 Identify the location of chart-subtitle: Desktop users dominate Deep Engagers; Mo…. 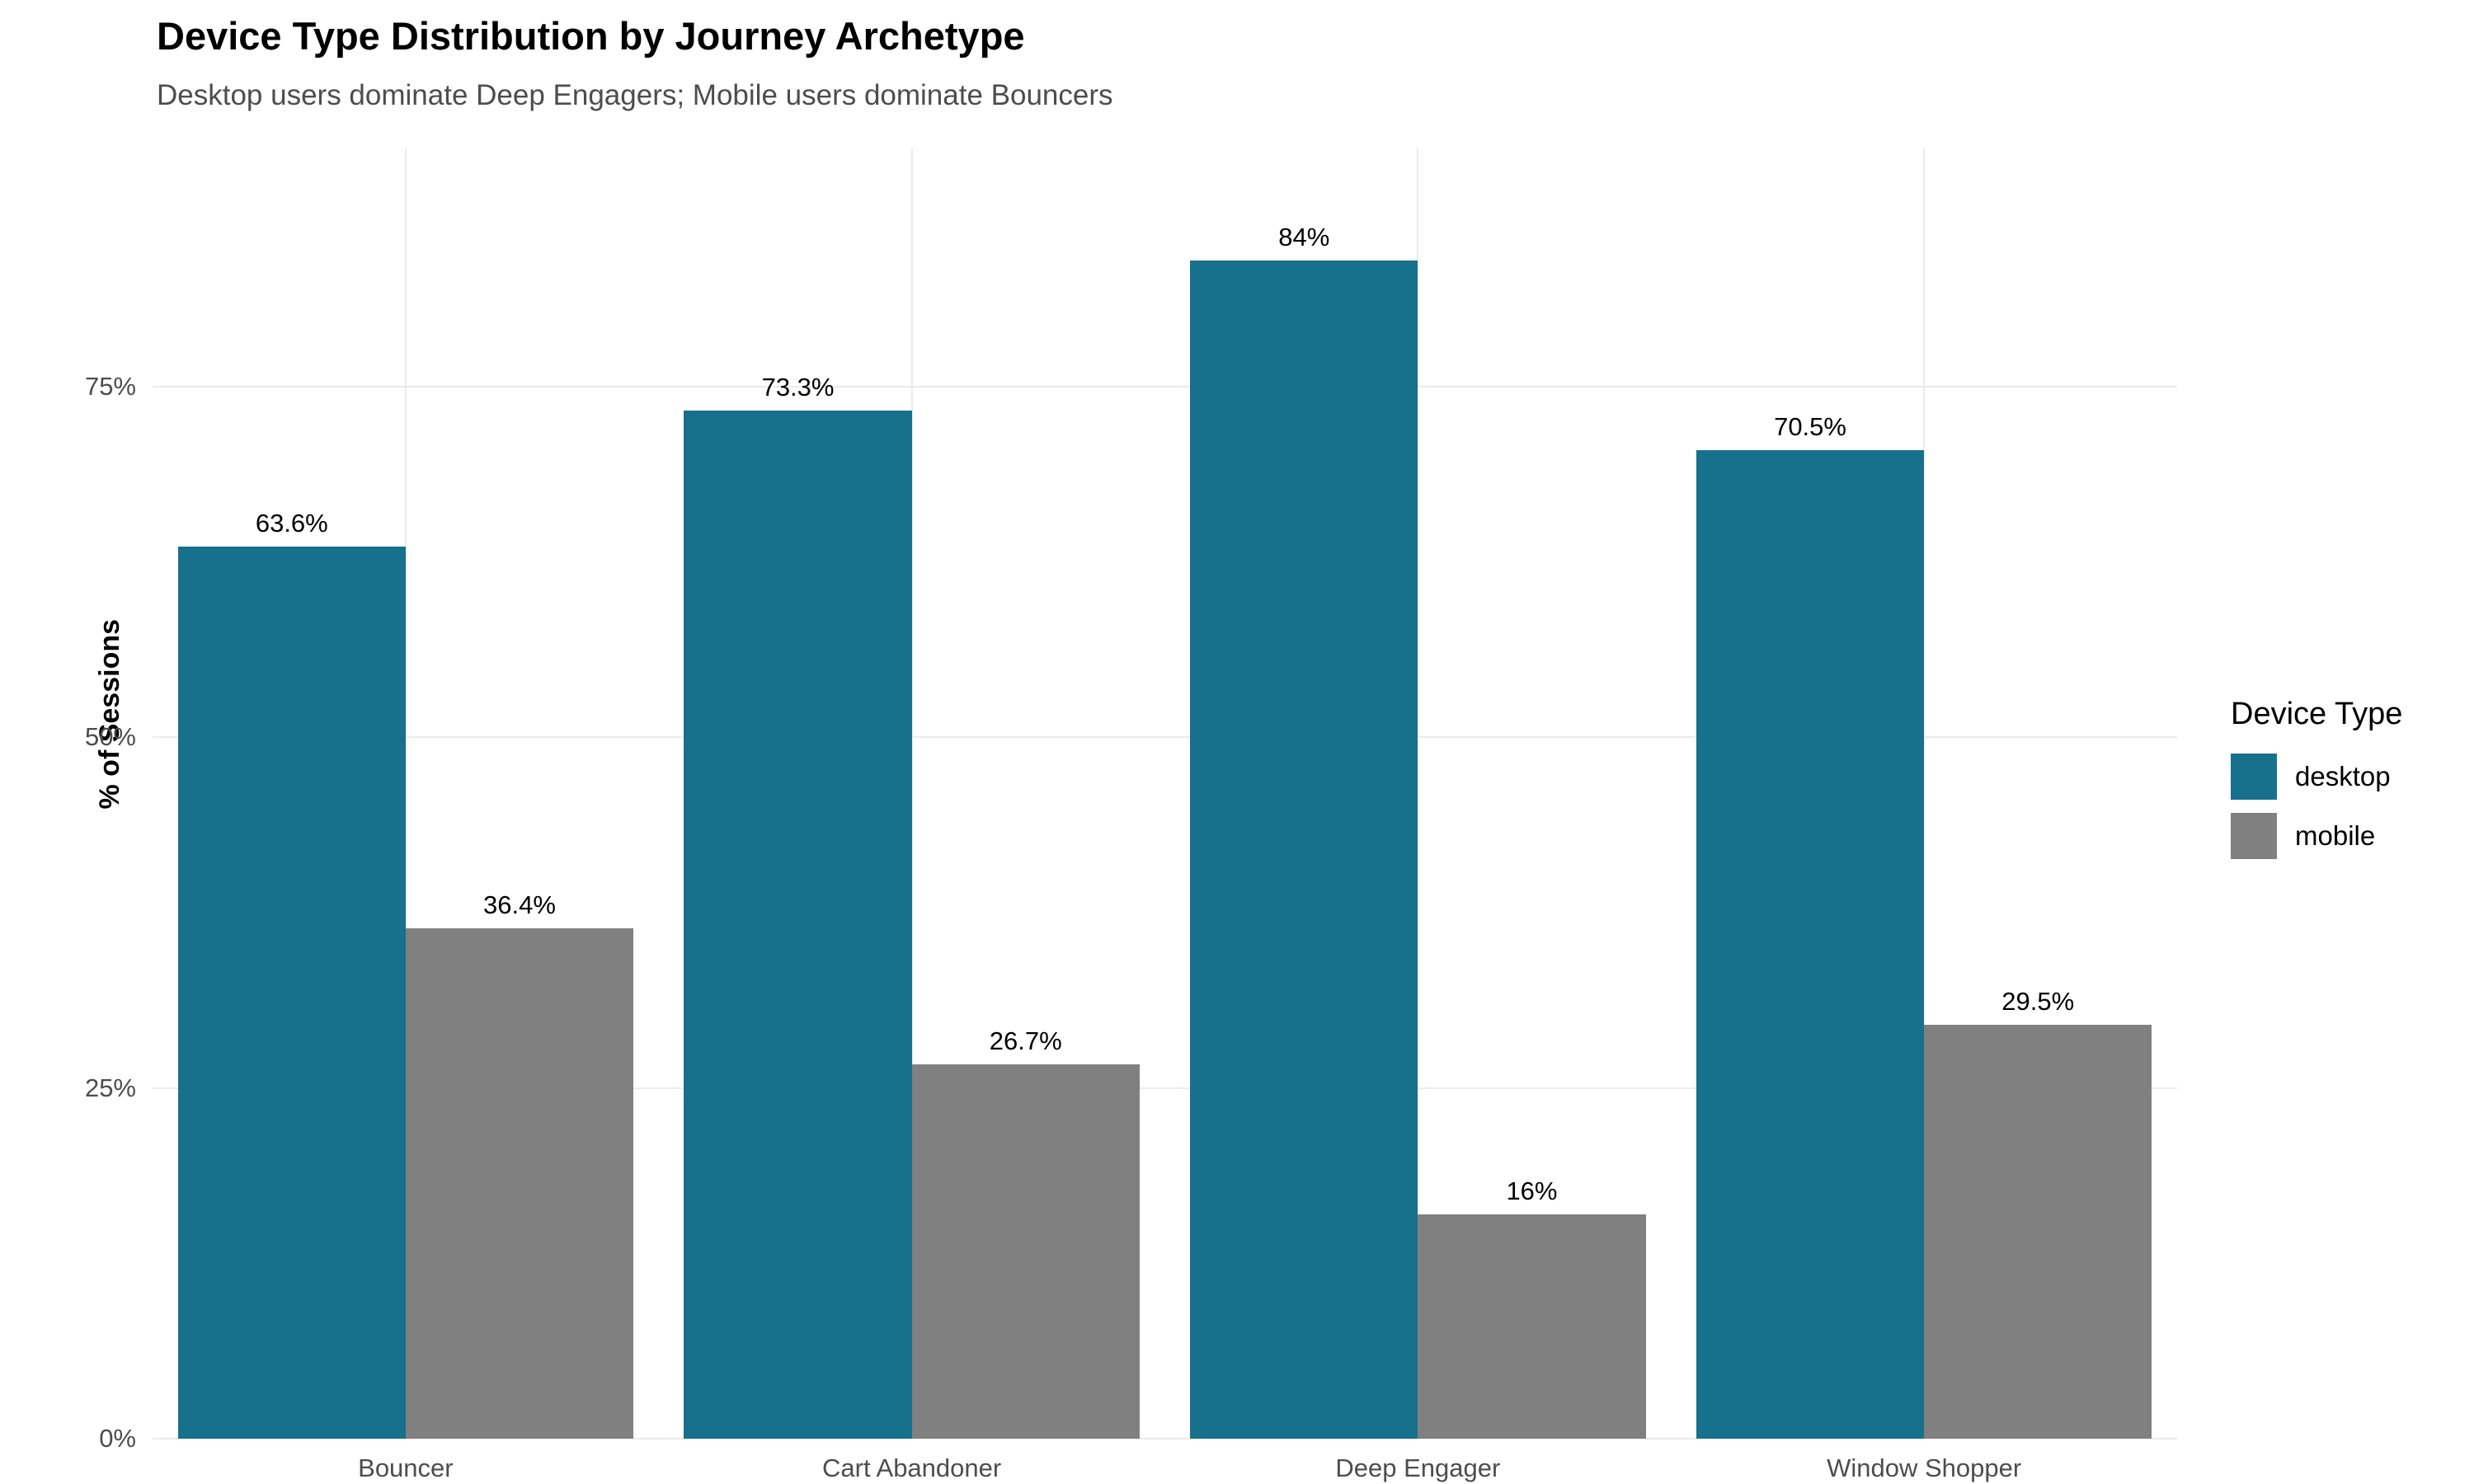
(635, 95).